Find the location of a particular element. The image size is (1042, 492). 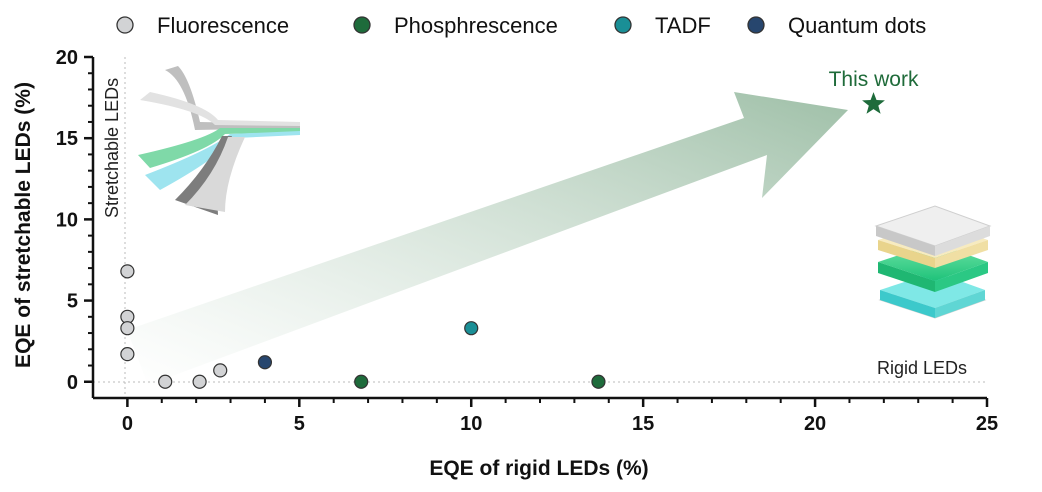

x-axis: 0 5 10 15 20 25 is located at coordinates (545, 415).